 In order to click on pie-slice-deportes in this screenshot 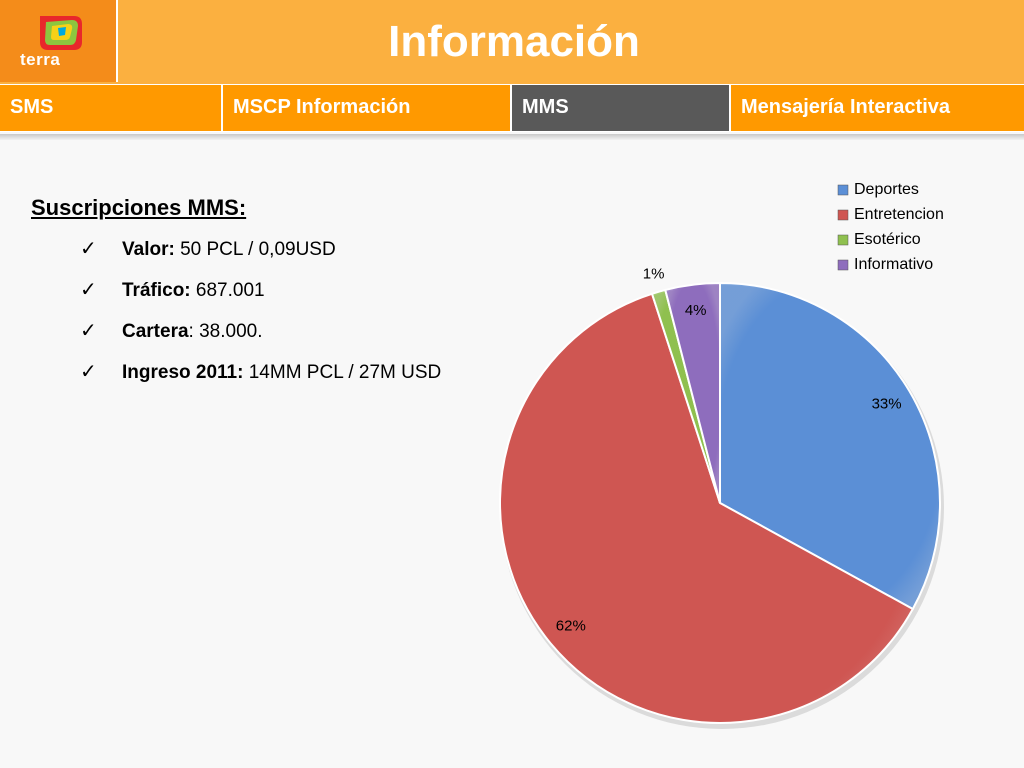, I will do `click(830, 446)`.